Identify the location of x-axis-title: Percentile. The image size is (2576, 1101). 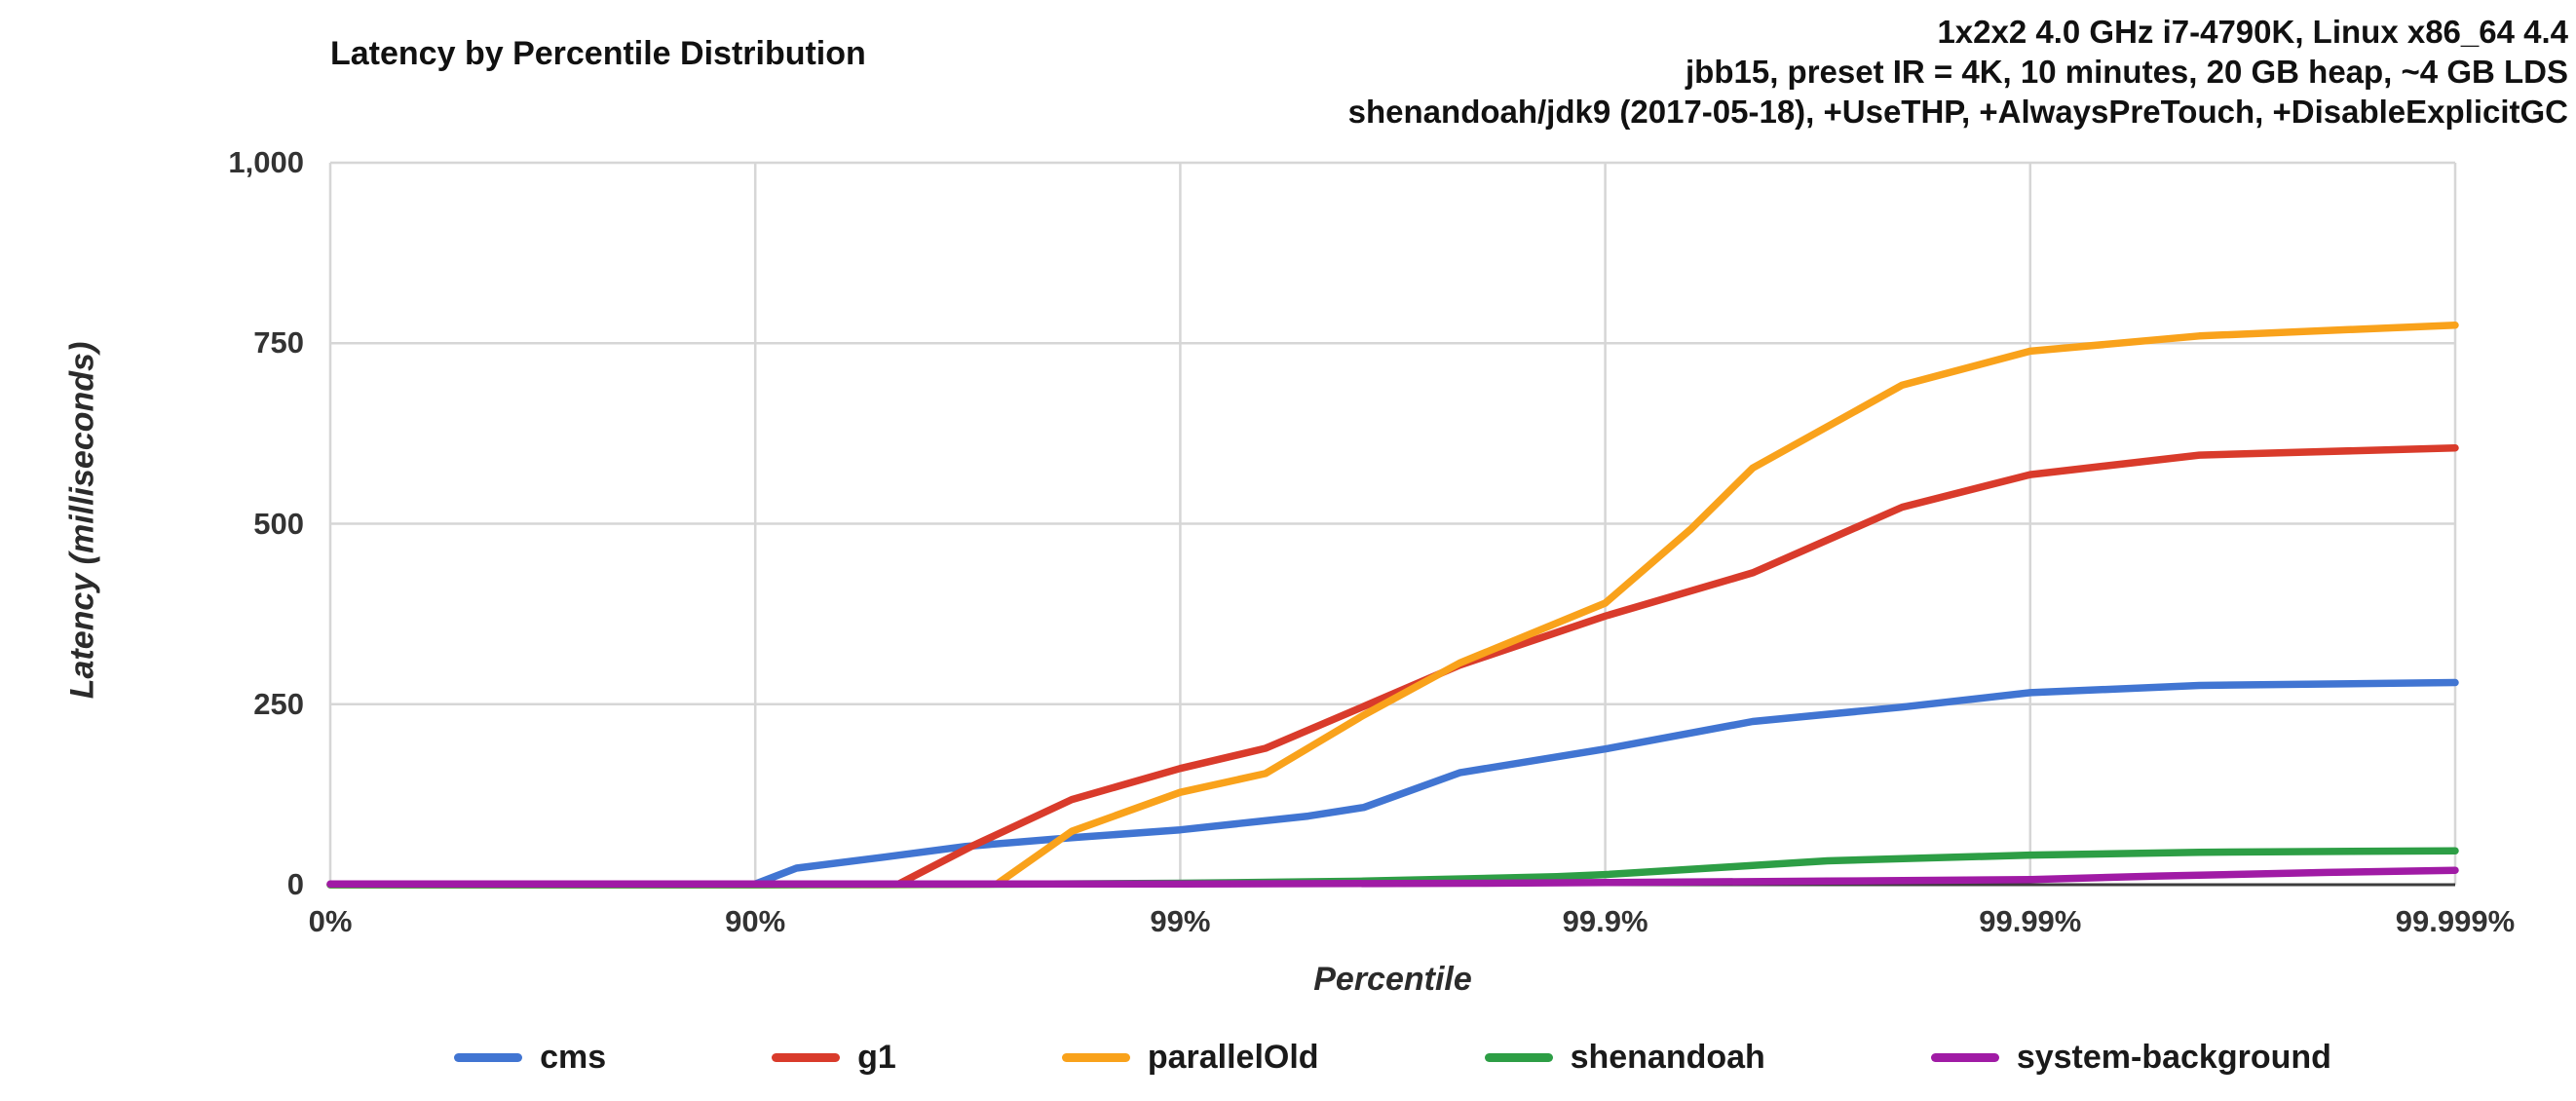
(1392, 980).